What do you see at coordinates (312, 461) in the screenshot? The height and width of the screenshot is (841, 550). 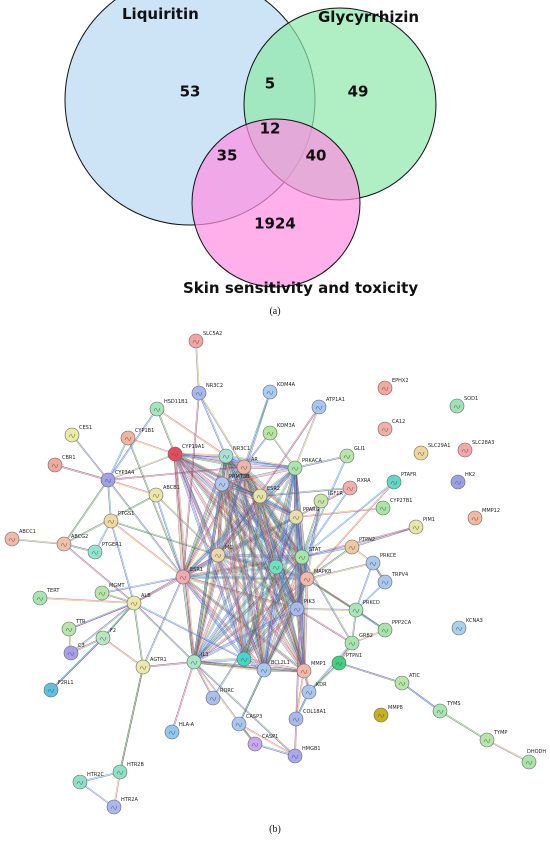 I see `node-label: PRKACA` at bounding box center [312, 461].